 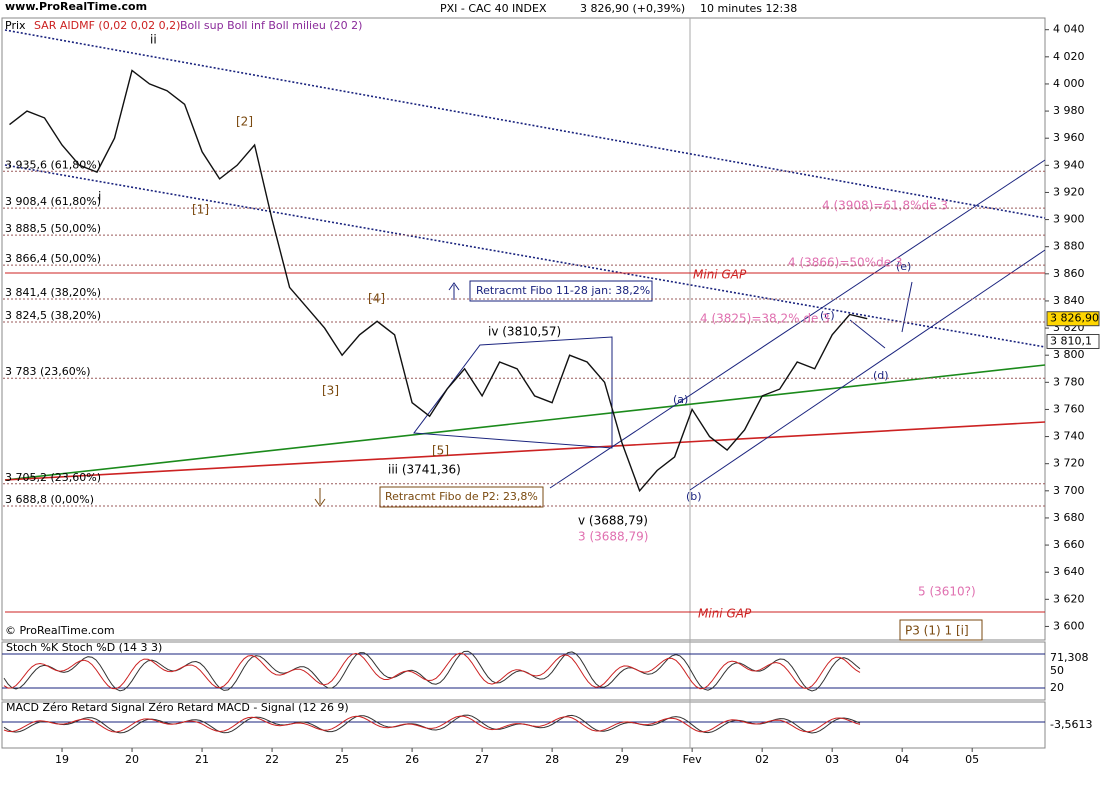 I want to click on annotation: (a), so click(x=680, y=399).